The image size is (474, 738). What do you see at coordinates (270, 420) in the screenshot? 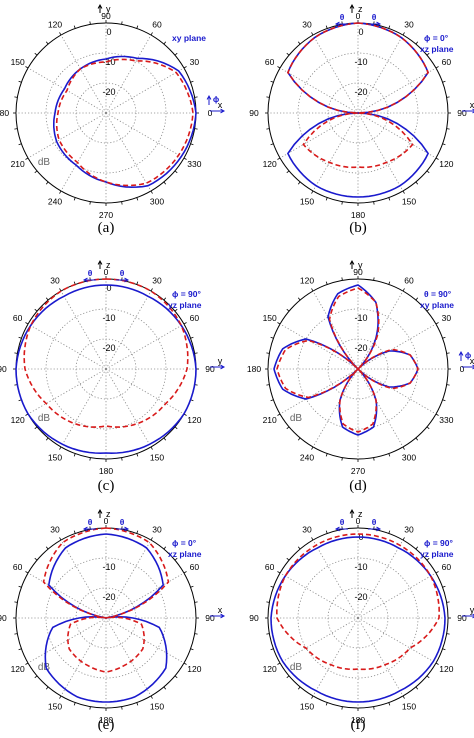
I see `angle-tick-label: 210` at bounding box center [270, 420].